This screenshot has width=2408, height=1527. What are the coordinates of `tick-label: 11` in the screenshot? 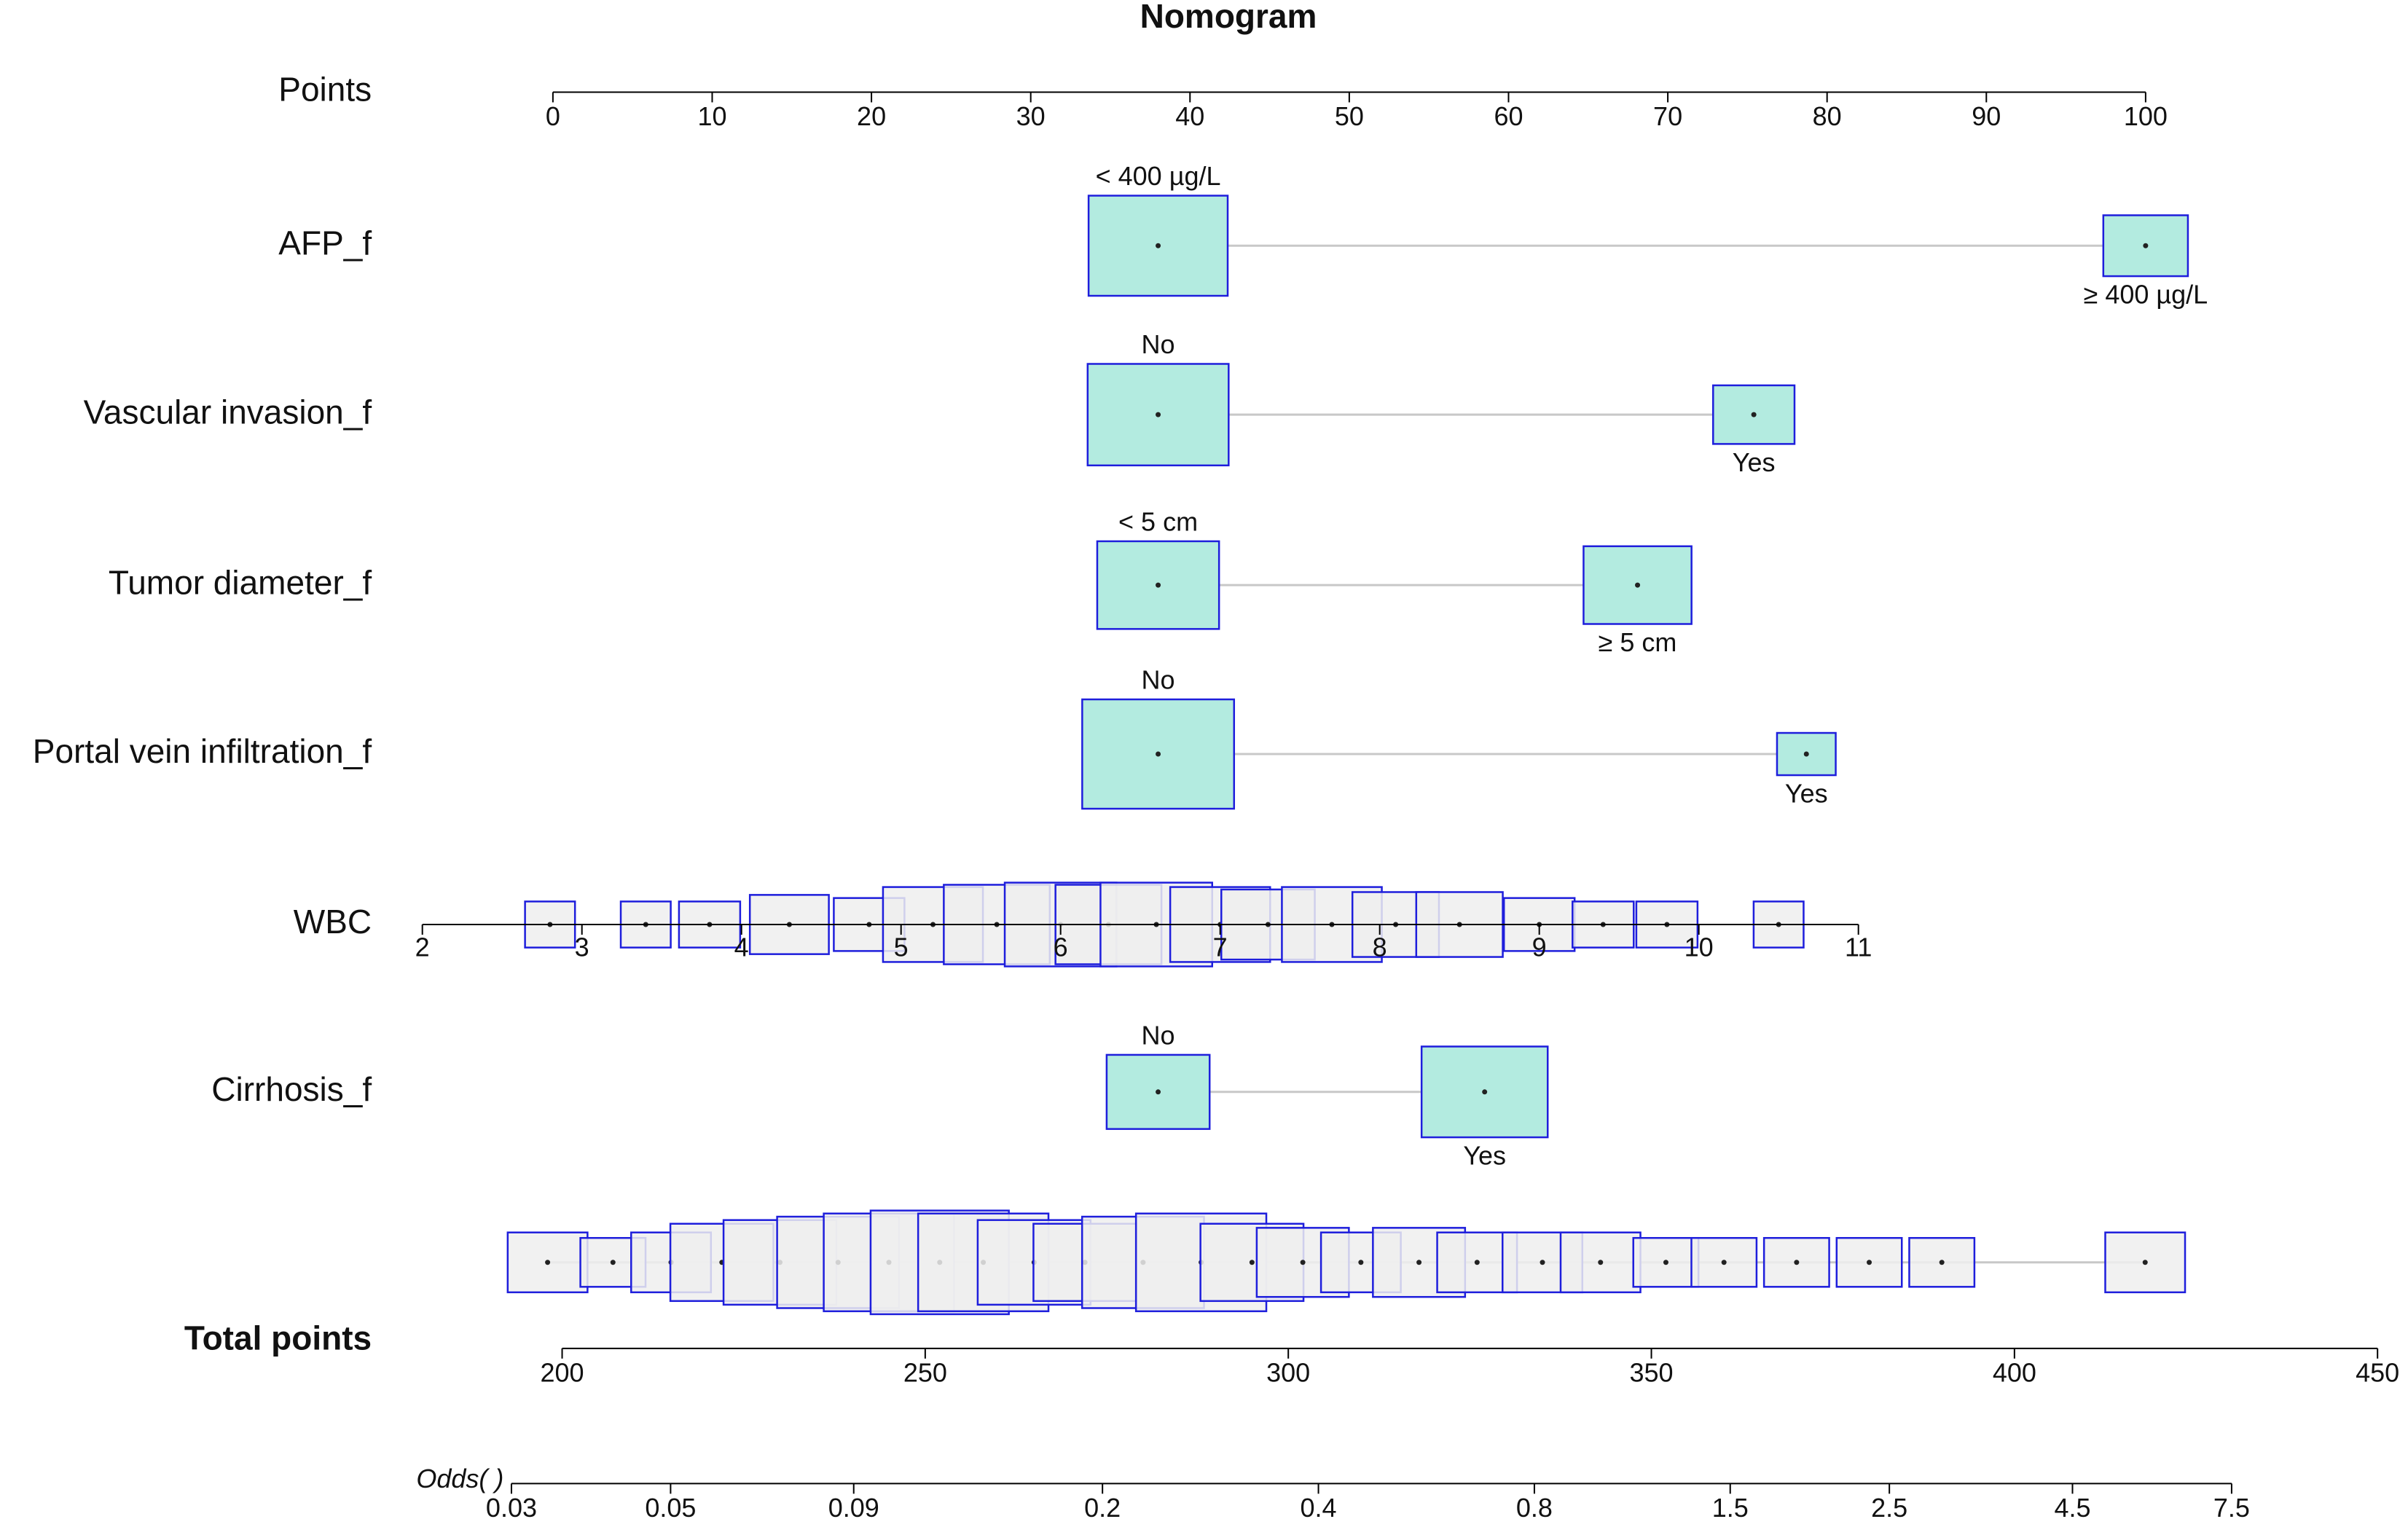 It's located at (1858, 947).